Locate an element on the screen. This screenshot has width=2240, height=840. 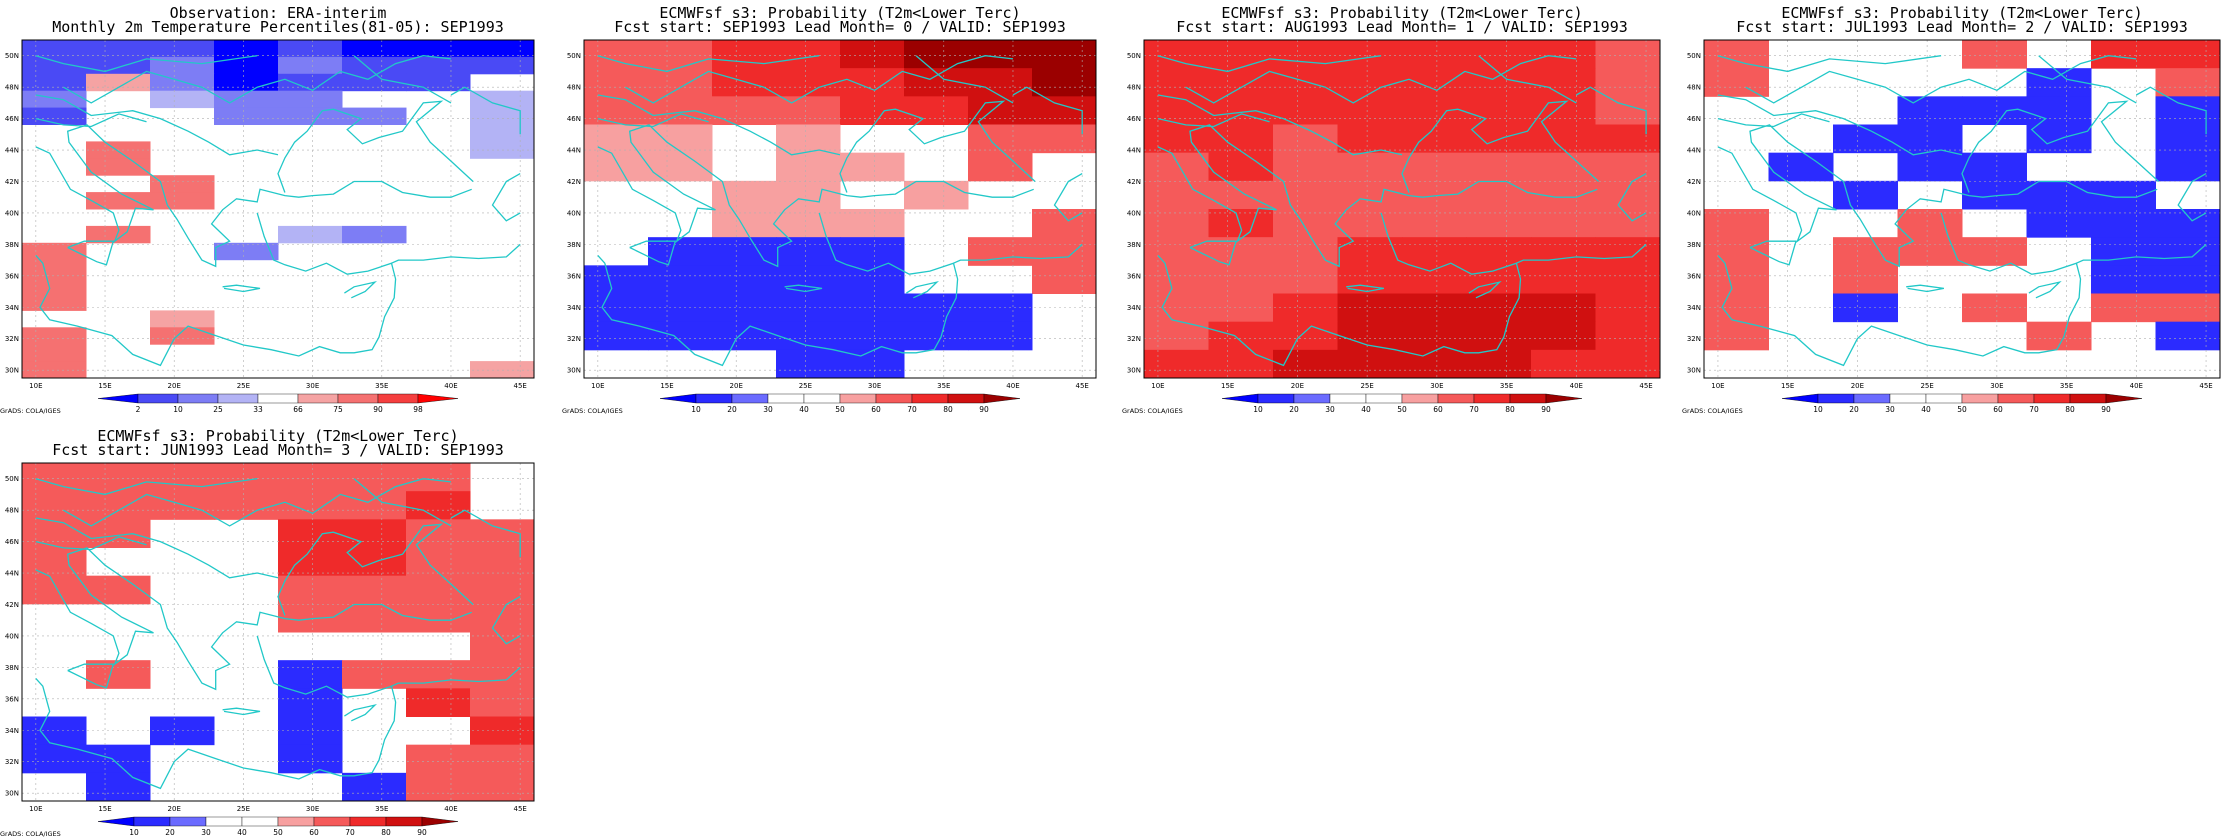
colorbar: 10 20 30 40 50 60 70 80 90 is located at coordinates (1962, 403).